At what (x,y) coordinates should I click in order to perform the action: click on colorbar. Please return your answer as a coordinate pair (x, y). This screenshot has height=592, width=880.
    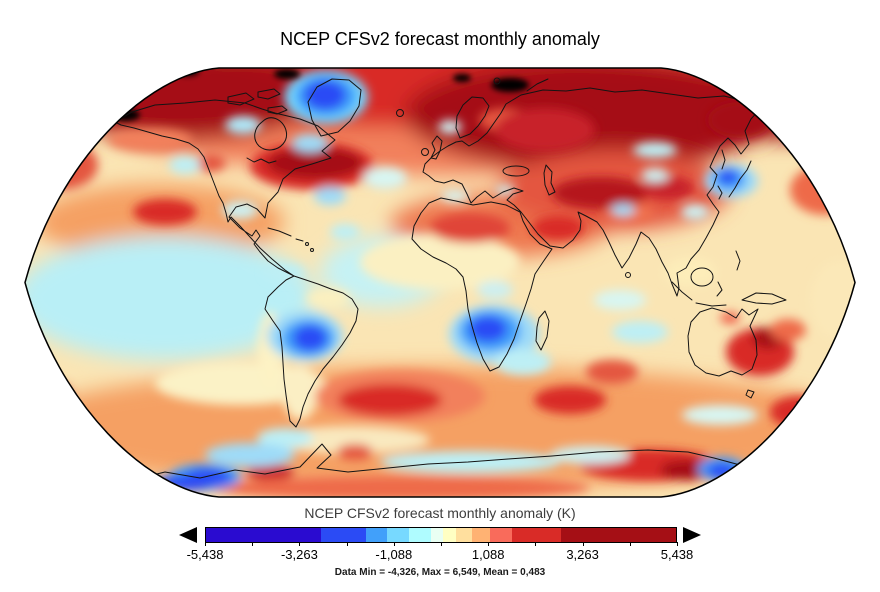
    Looking at the image, I should click on (441, 535).